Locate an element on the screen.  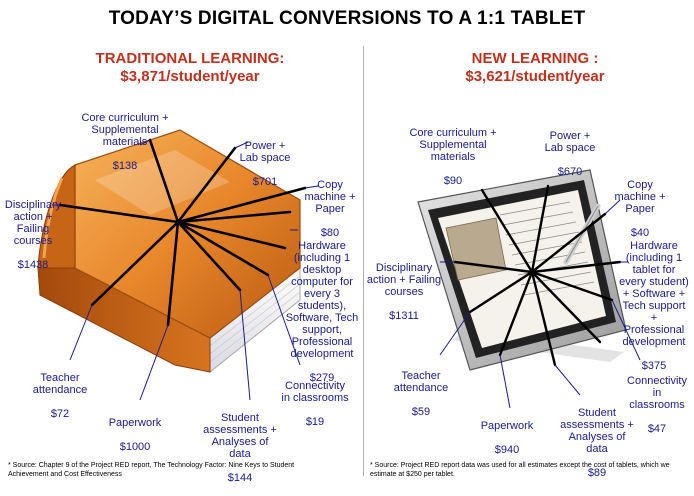
new-copy-machine: Copy machine + Paper $40 is located at coordinates (640, 209).